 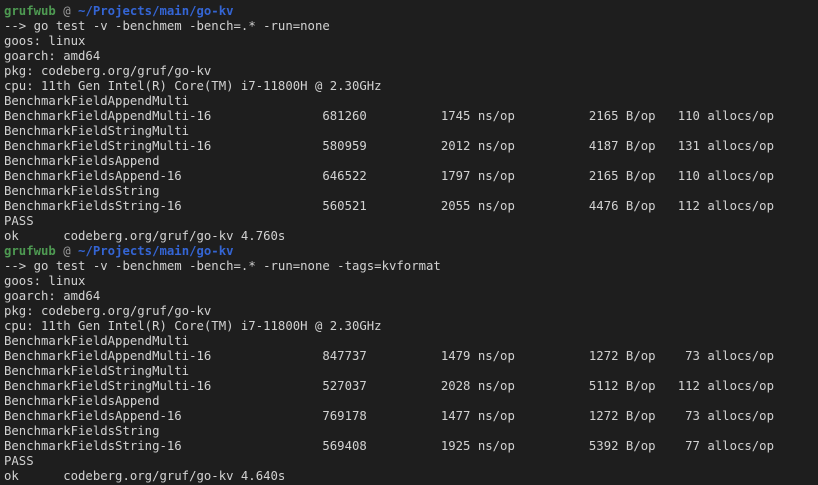 I want to click on benchmark-ns-per-op: 2055 ns/op, so click(x=440, y=206).